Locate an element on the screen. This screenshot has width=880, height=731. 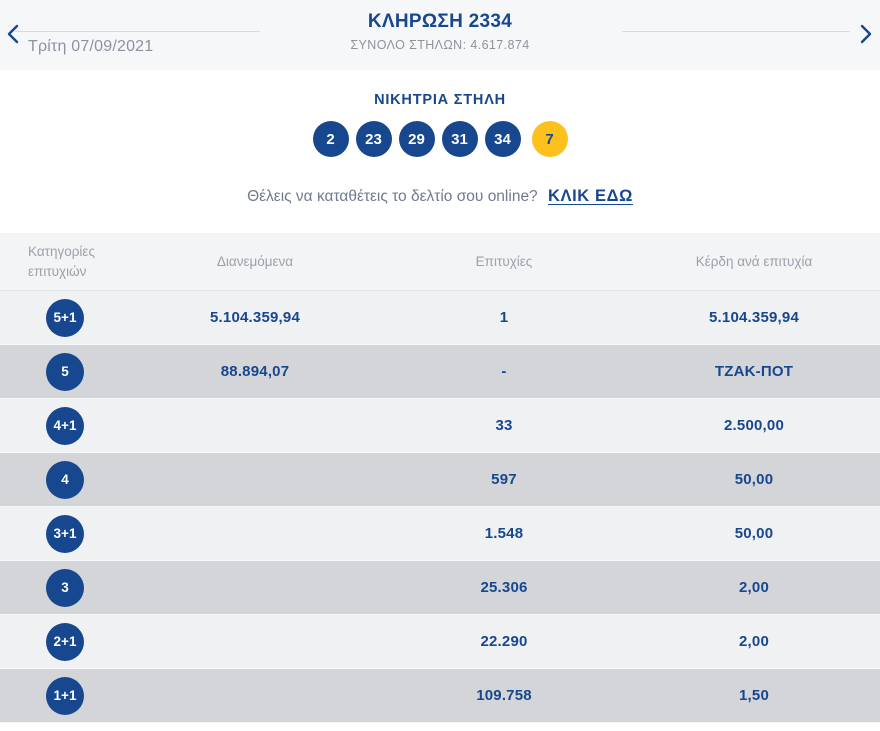
winners-value: 597 is located at coordinates (504, 479).